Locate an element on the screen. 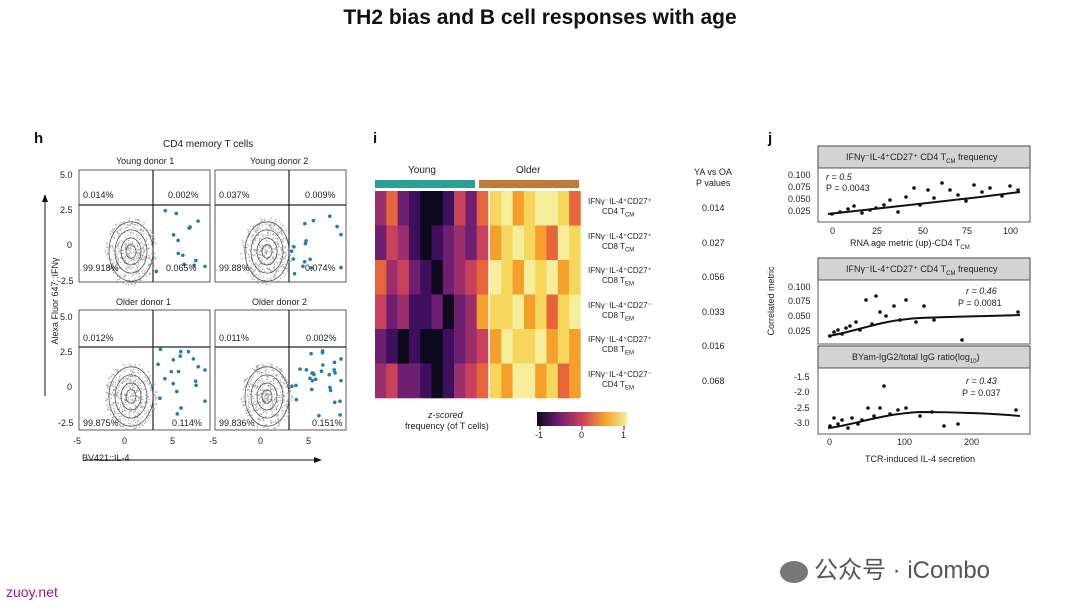  flow-contour is located at coordinates (267, 396).